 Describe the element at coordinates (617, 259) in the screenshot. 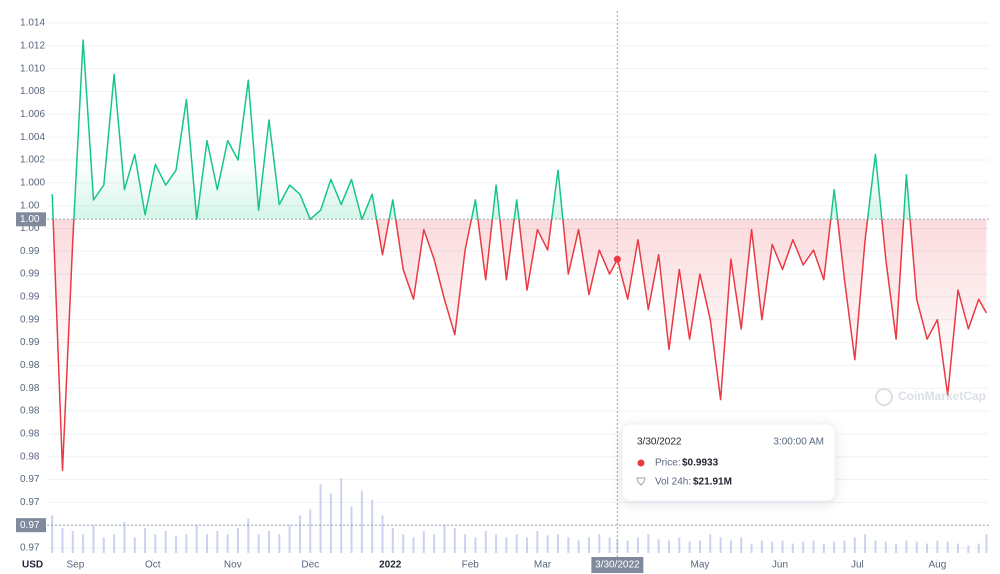

I see `hover-point` at that location.